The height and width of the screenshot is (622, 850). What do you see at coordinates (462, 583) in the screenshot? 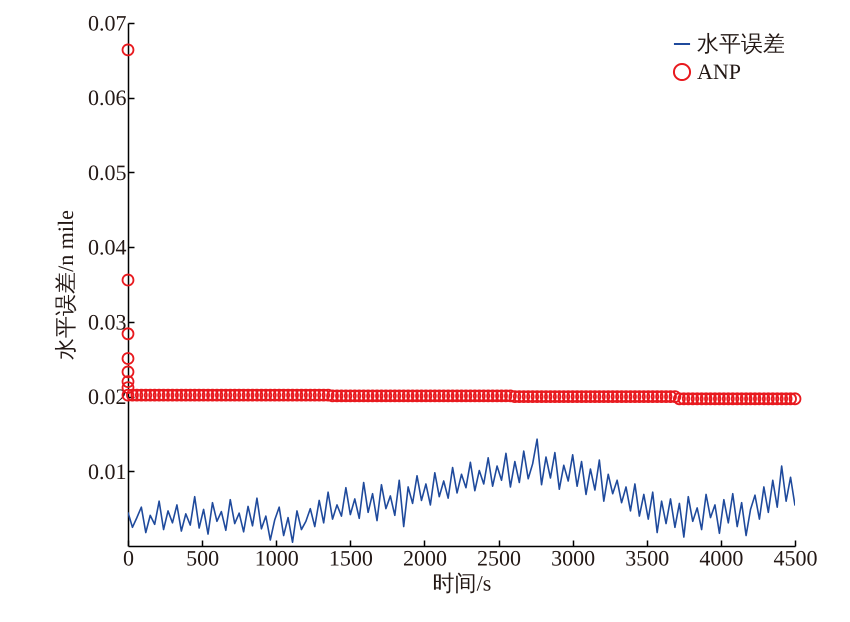
I see `x-axis-title: 时间/s` at bounding box center [462, 583].